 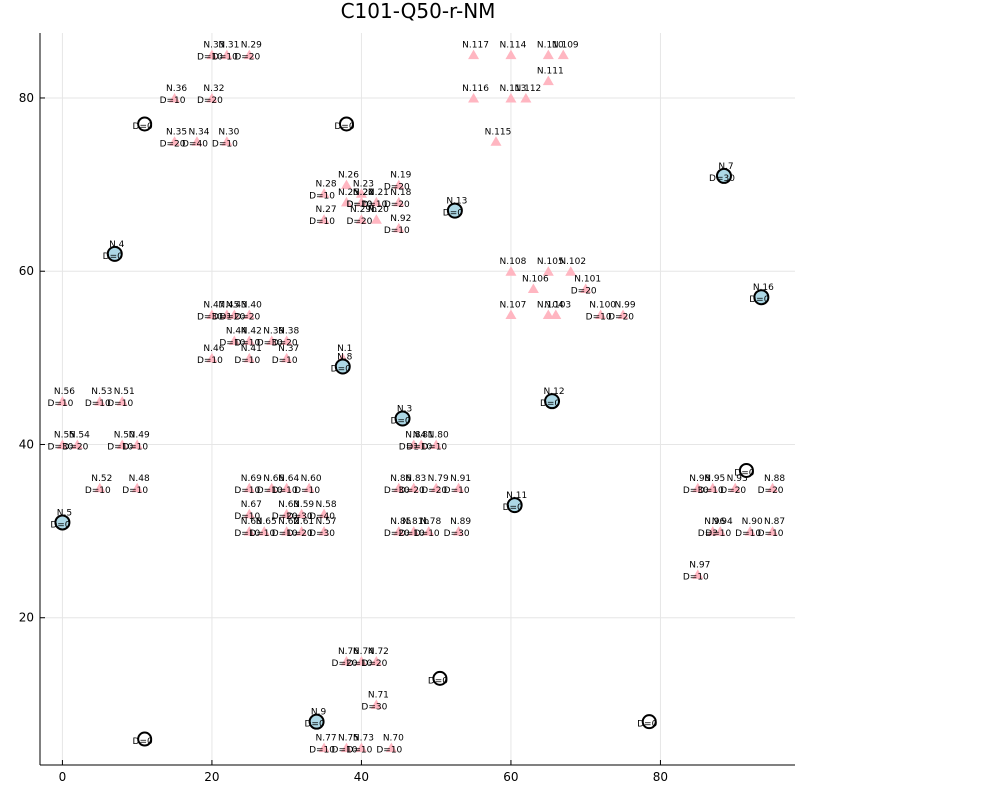 What do you see at coordinates (213, 349) in the screenshot?
I see `customer-id-label: N.46` at bounding box center [213, 349].